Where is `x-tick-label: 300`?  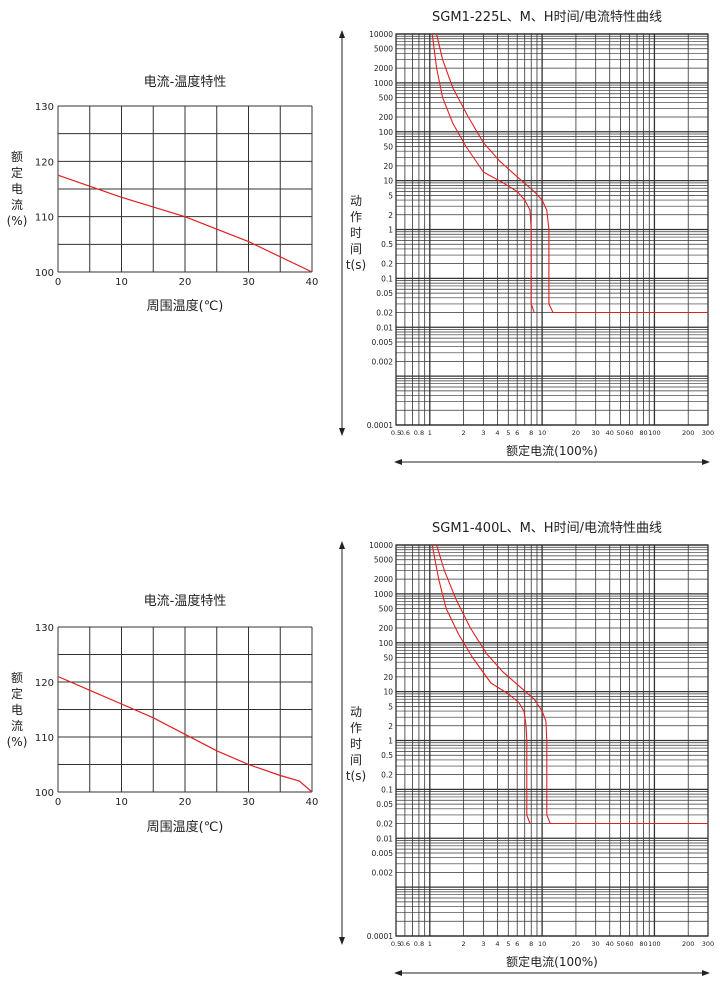 x-tick-label: 300 is located at coordinates (708, 433).